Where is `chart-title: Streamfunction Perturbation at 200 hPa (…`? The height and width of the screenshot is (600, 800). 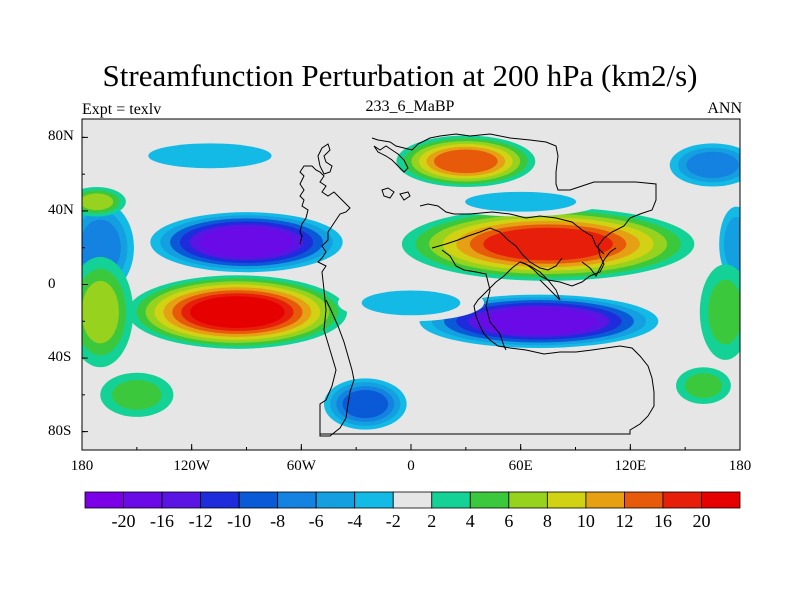 chart-title: Streamfunction Perturbation at 200 hPa (… is located at coordinates (400, 75).